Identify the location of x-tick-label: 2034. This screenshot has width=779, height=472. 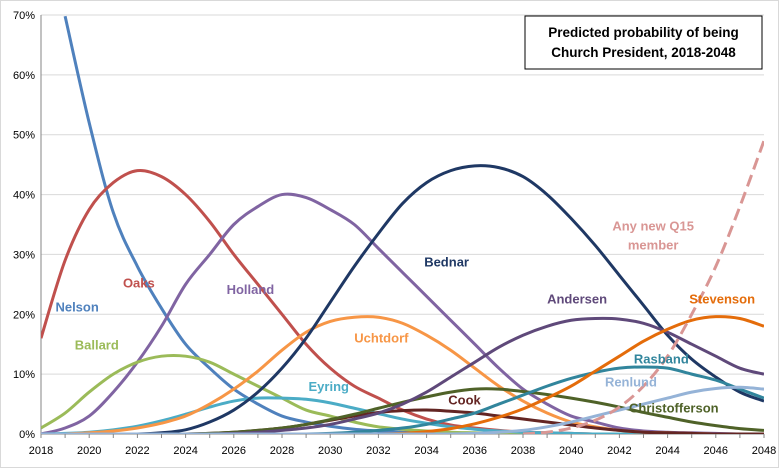
(426, 451).